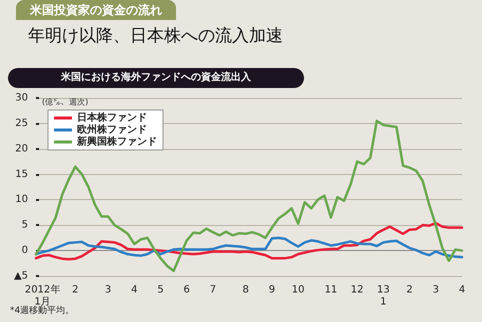 The image size is (482, 322). Describe the element at coordinates (272, 290) in the screenshot. I see `x-tick-label: 9` at that location.